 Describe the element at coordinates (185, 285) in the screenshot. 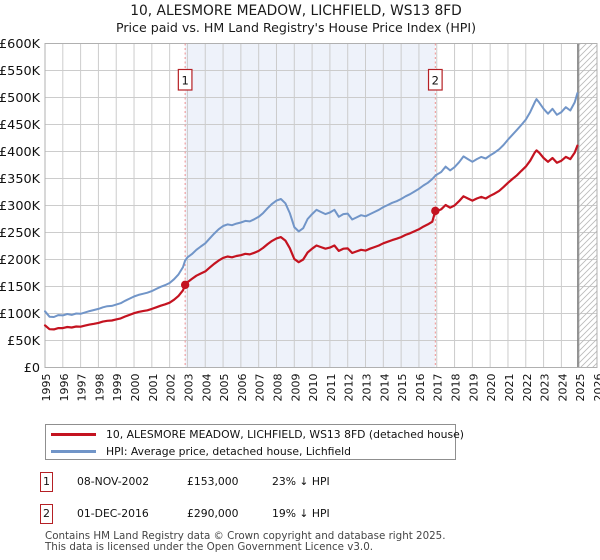

I see `sale-1-point` at that location.